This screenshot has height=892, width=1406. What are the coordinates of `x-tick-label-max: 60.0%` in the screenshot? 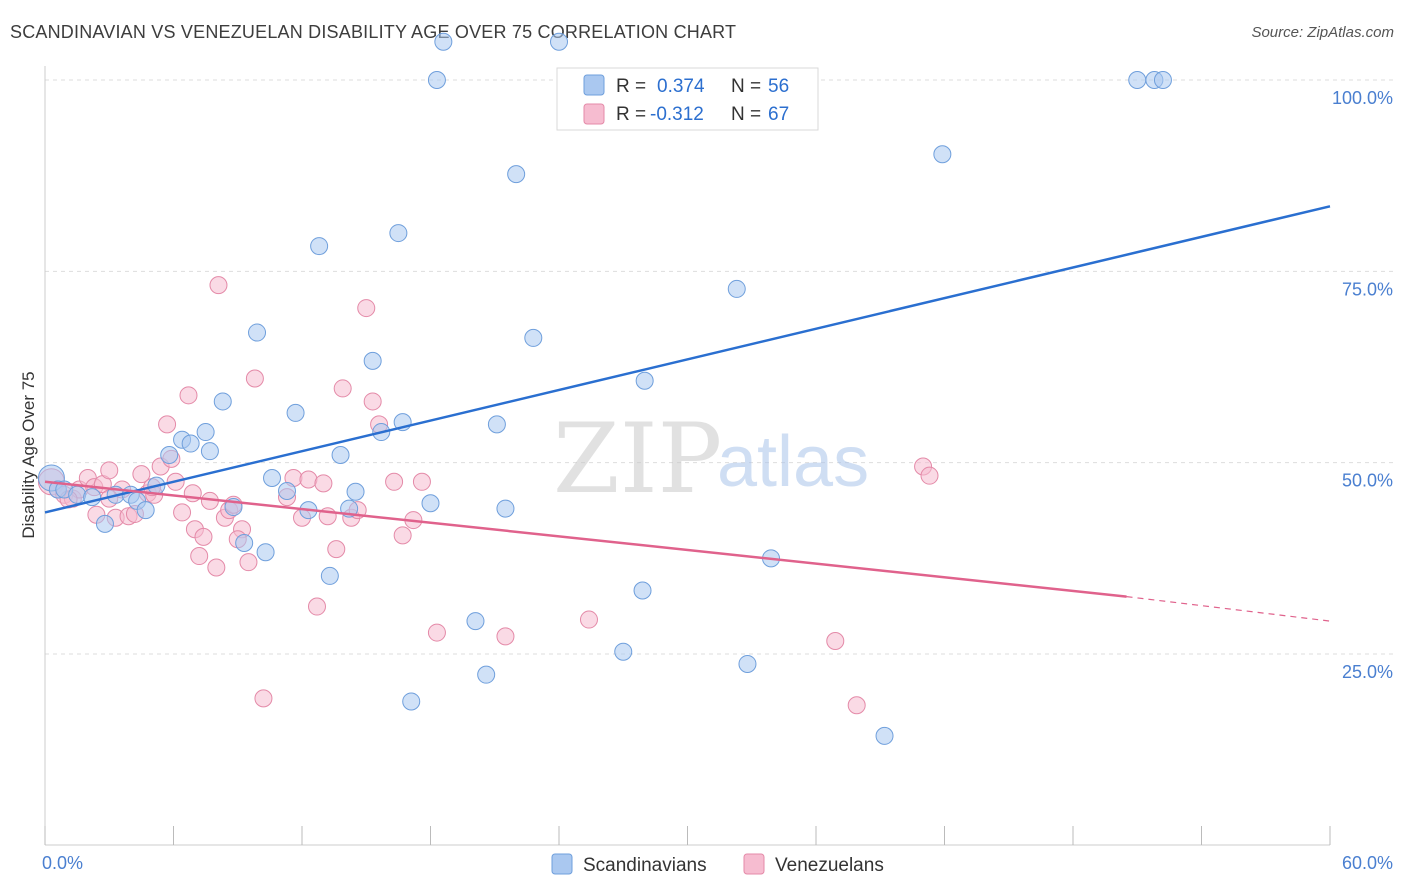 It's located at (1367, 863).